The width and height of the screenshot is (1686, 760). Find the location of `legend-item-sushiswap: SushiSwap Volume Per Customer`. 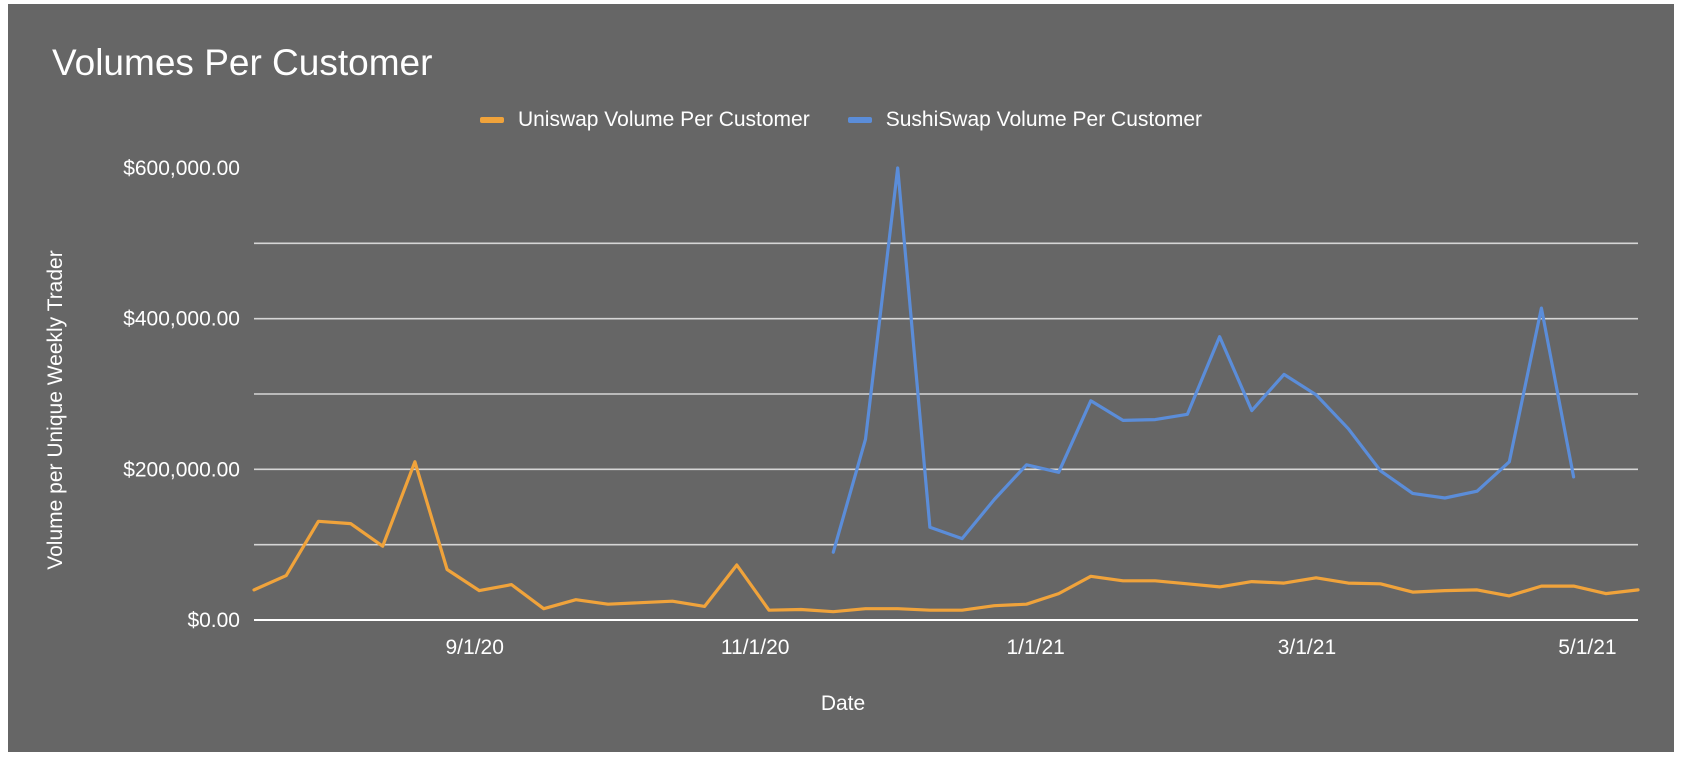

legend-item-sushiswap: SushiSwap Volume Per Customer is located at coordinates (1025, 120).